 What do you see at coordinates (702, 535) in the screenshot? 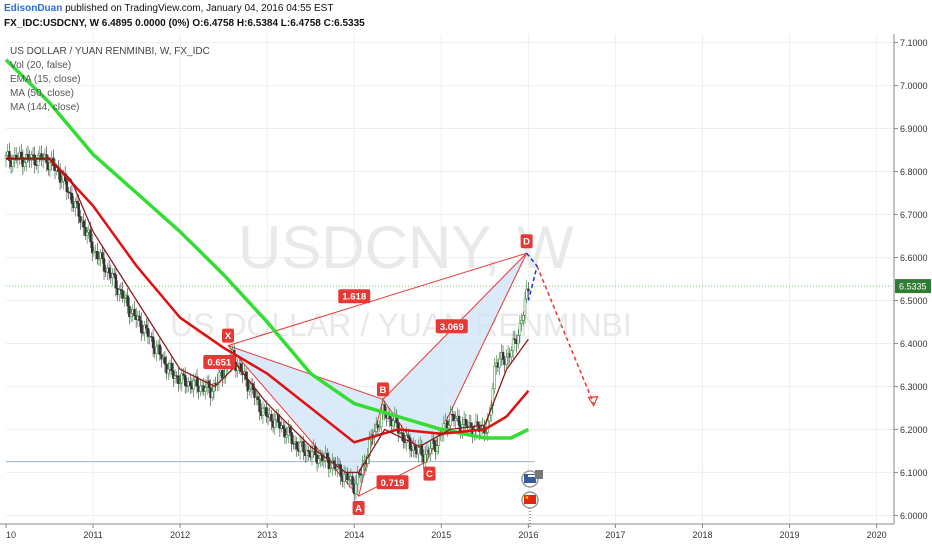
I see `x-tick-label: 2018` at bounding box center [702, 535].